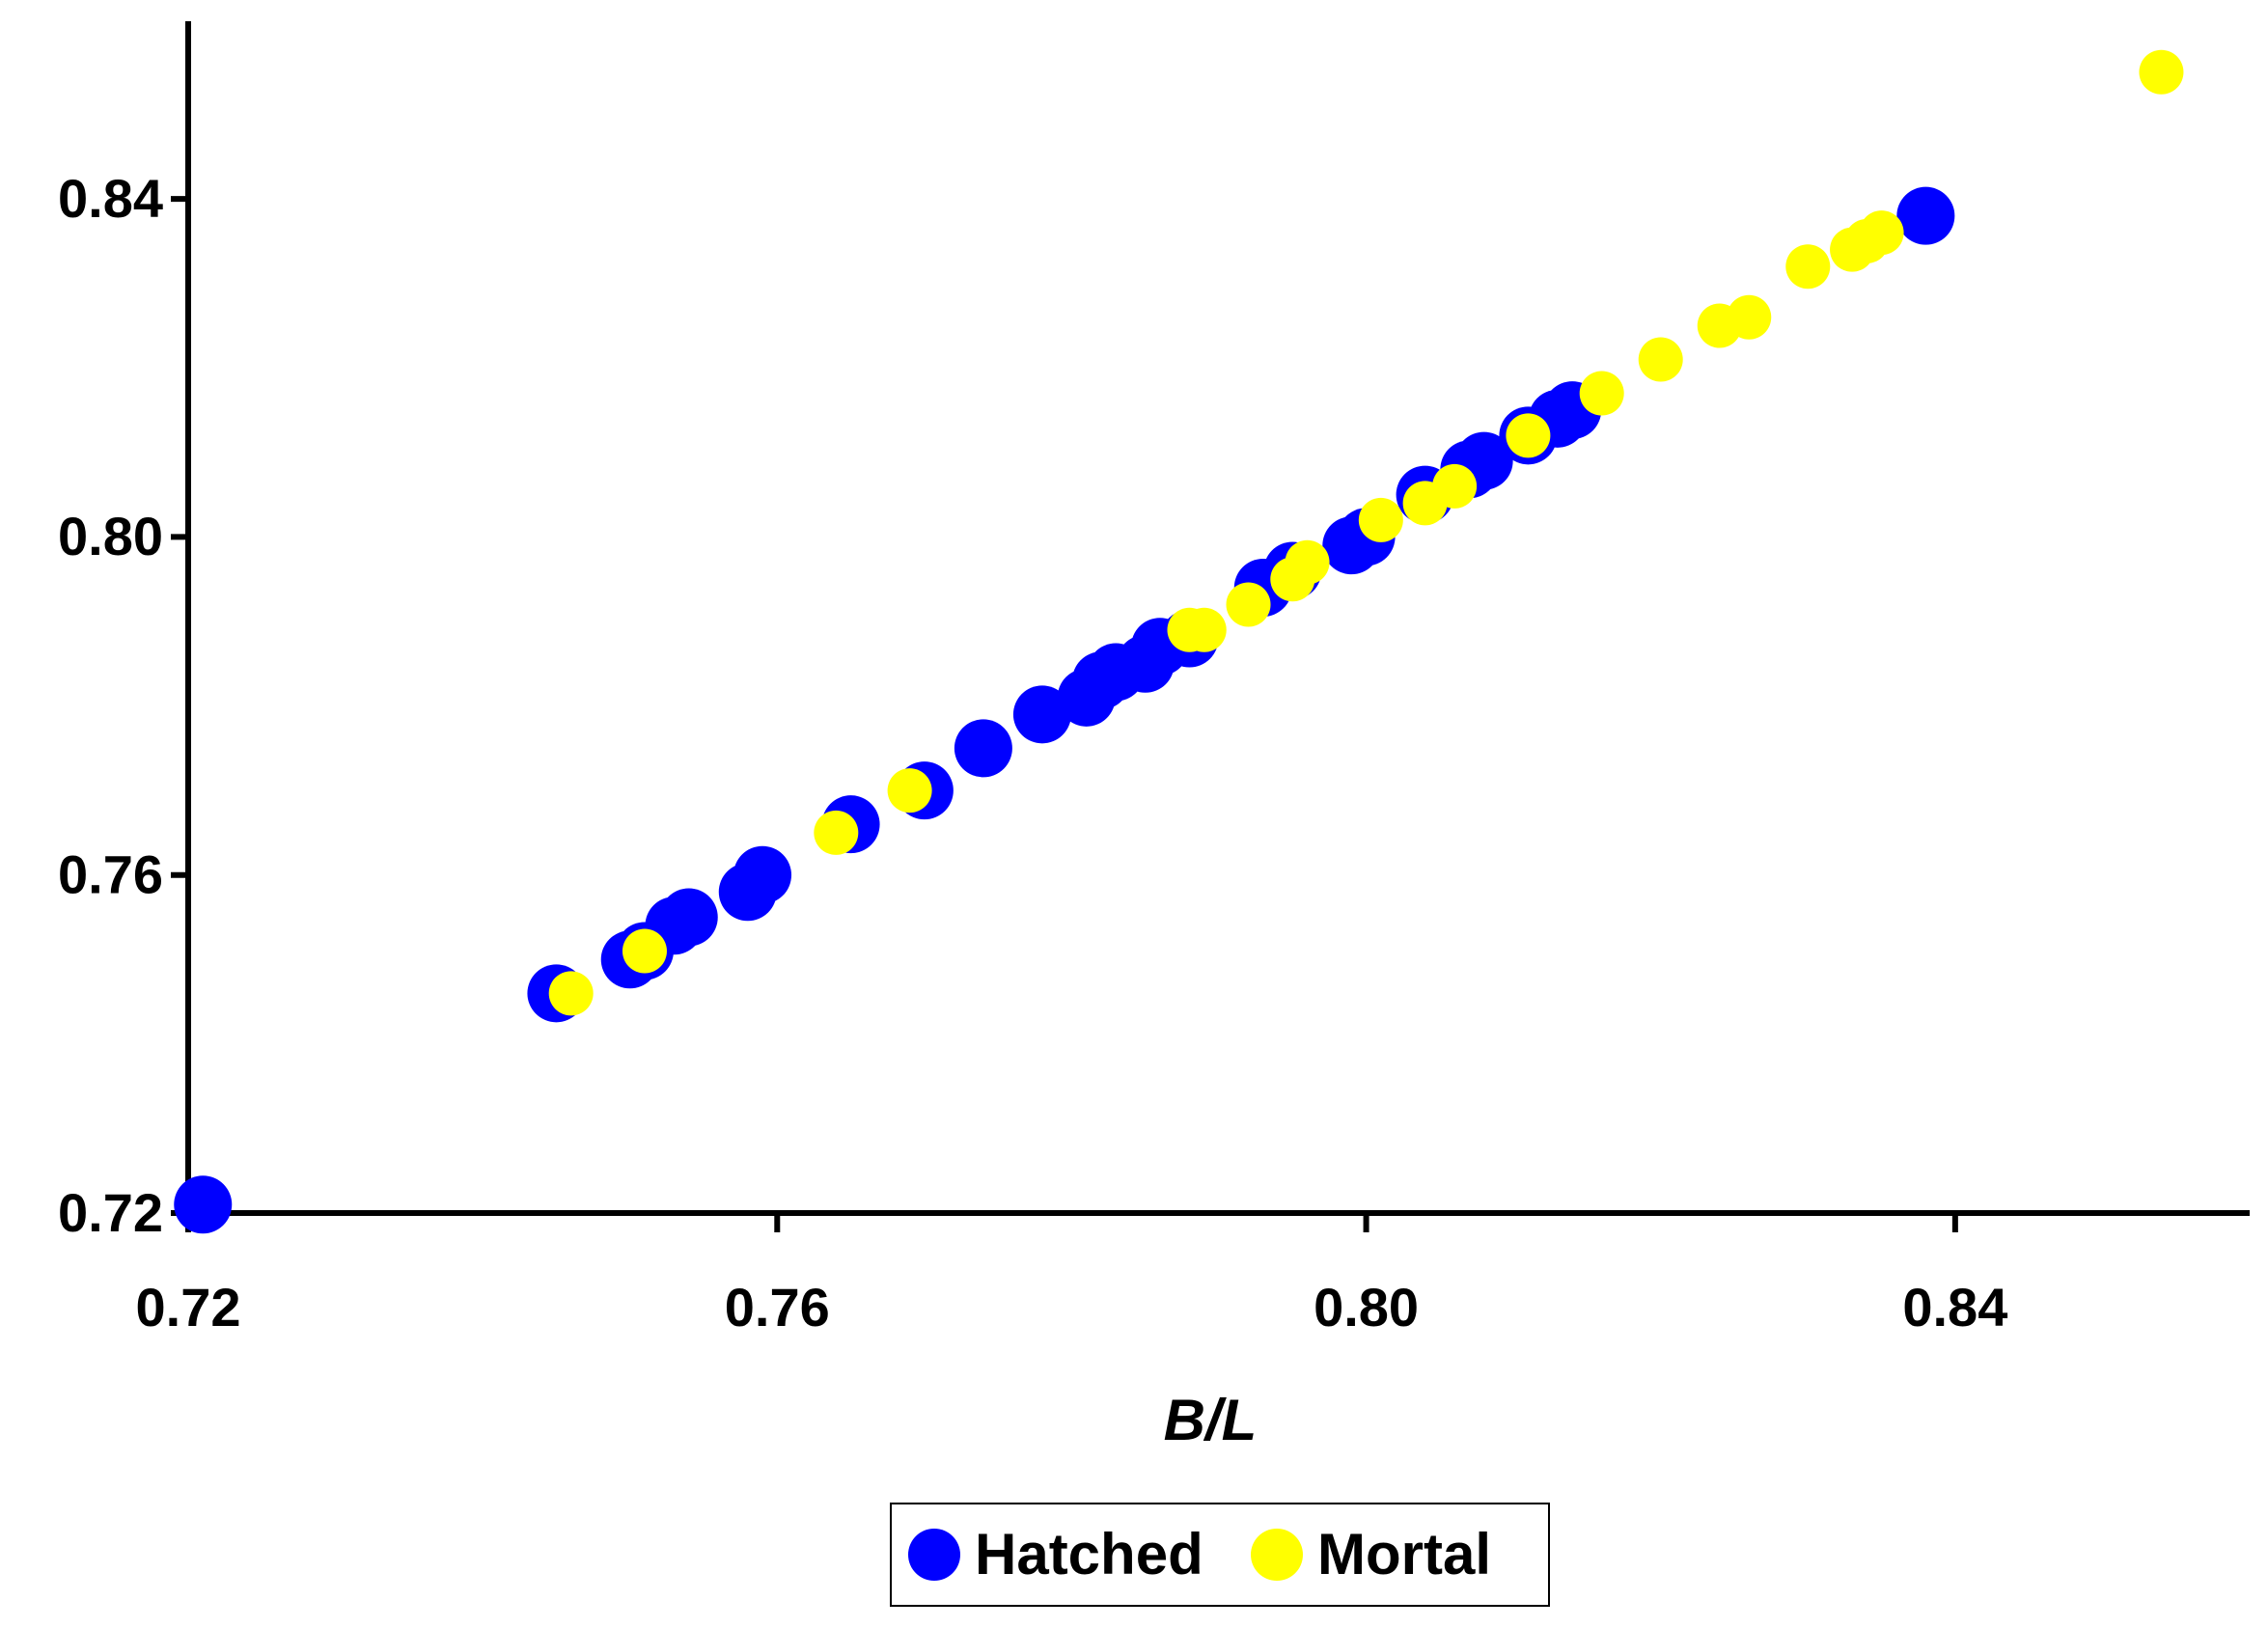 This screenshot has width=2268, height=1628. Describe the element at coordinates (188, 1308) in the screenshot. I see `x-tick-label: 0.72` at that location.